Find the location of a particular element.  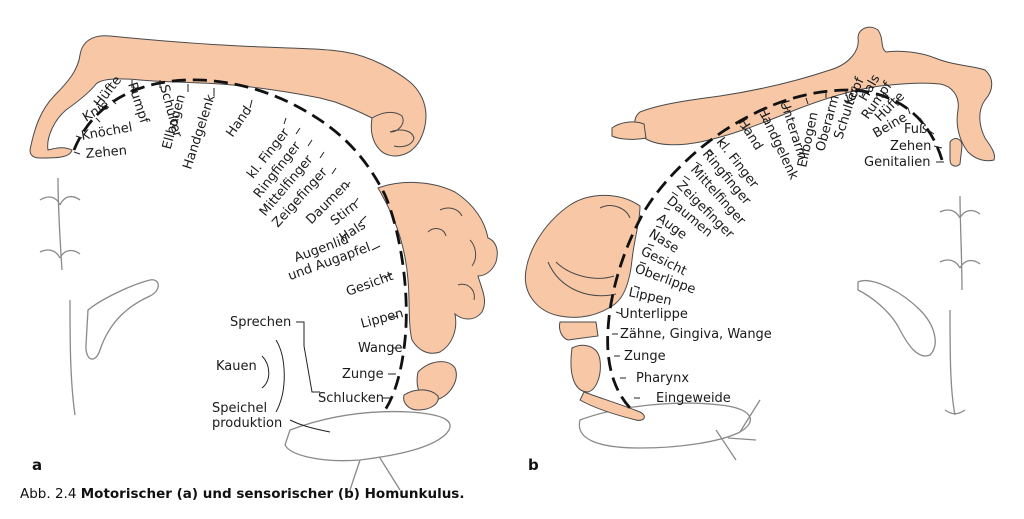

sensory-label-zunge: Zunge is located at coordinates (645, 356).